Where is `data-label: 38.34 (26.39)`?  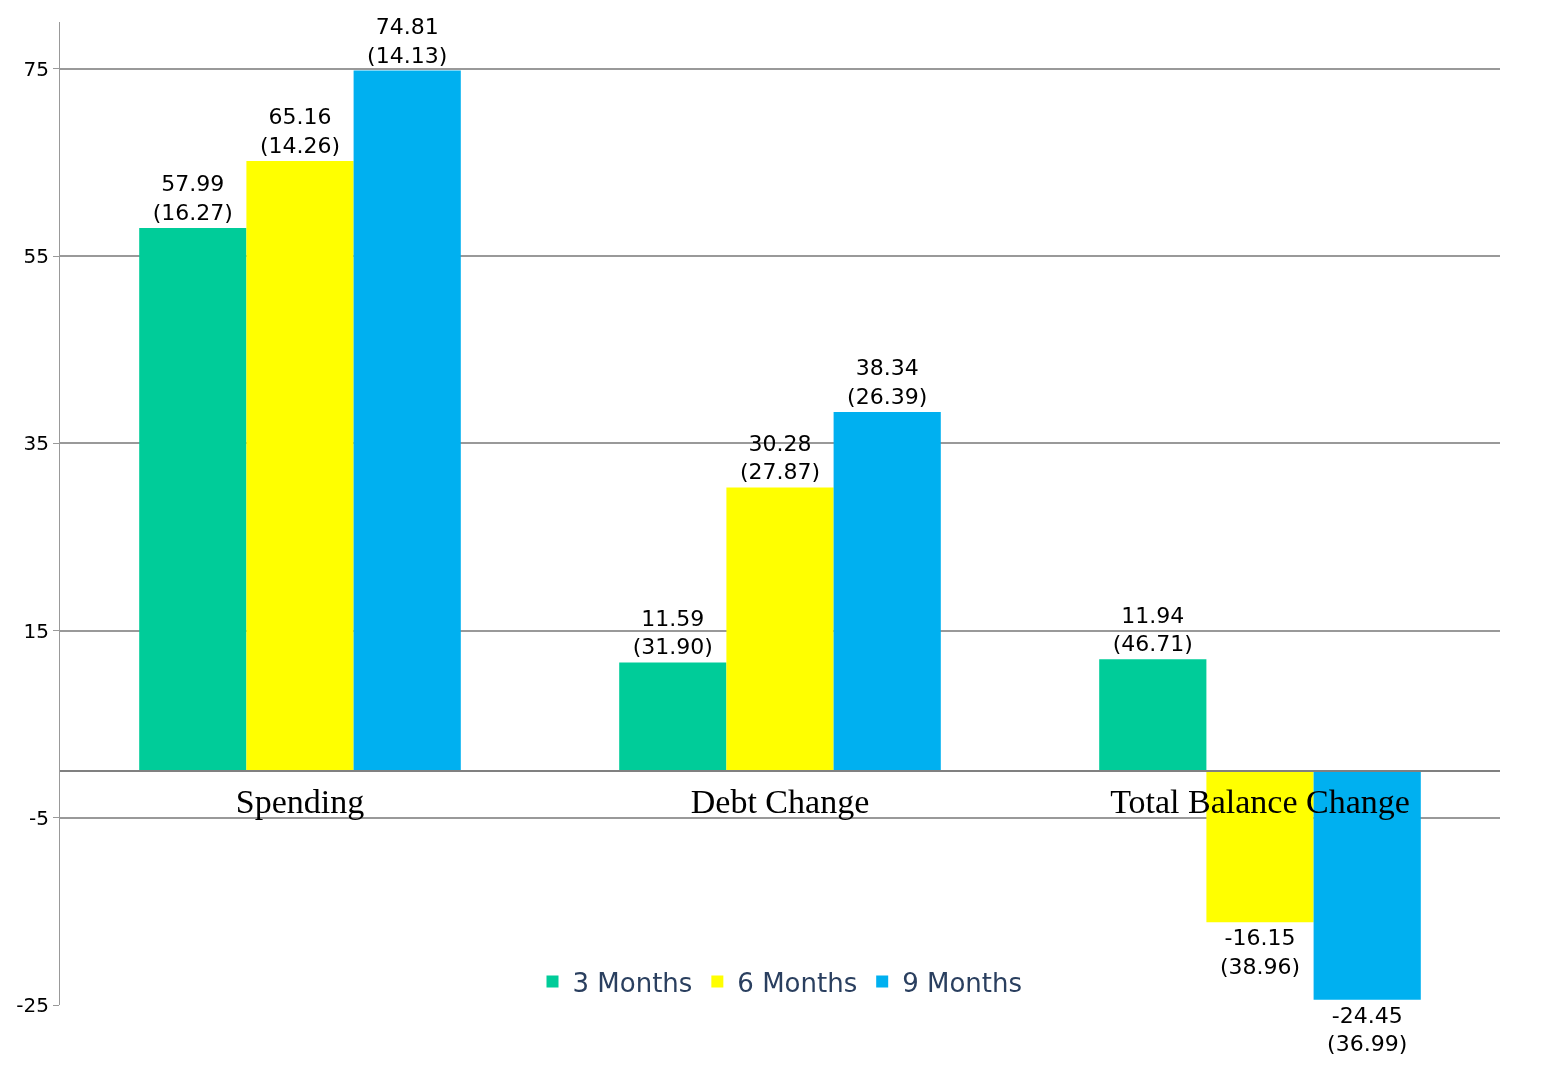
data-label: 38.34 (26.39) is located at coordinates (887, 382).